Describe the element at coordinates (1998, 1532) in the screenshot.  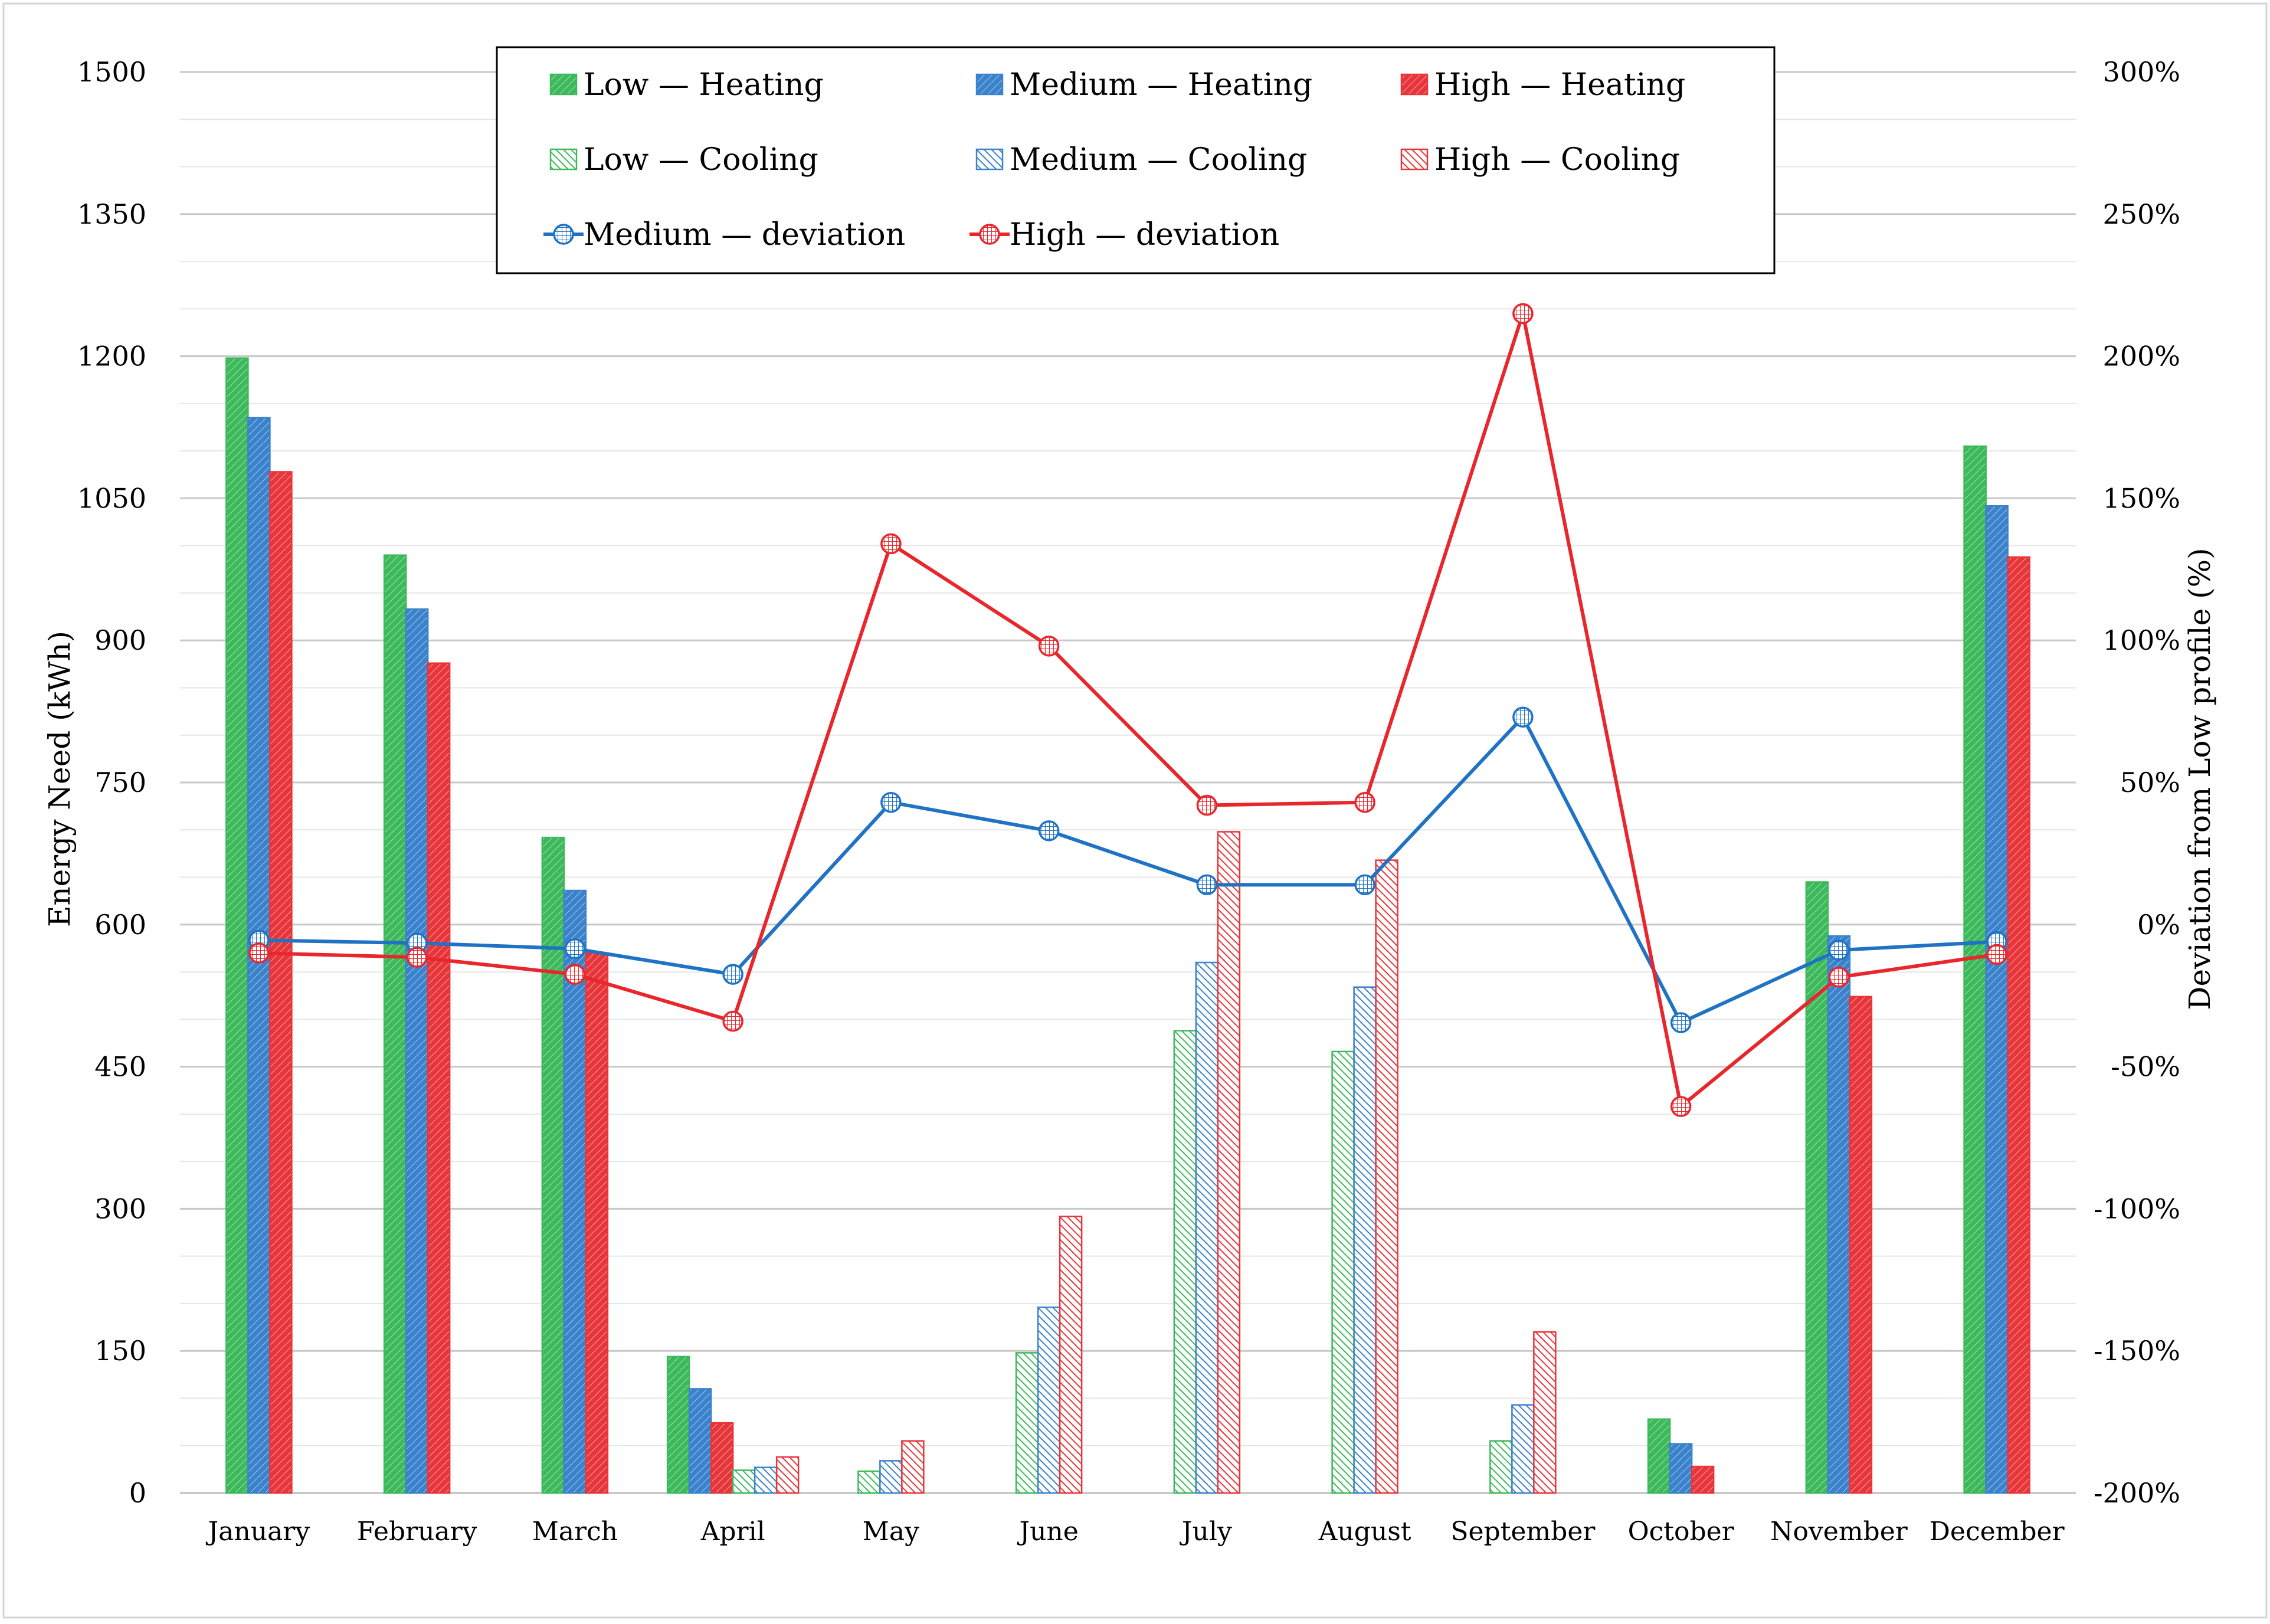
I see `category-label: December` at that location.